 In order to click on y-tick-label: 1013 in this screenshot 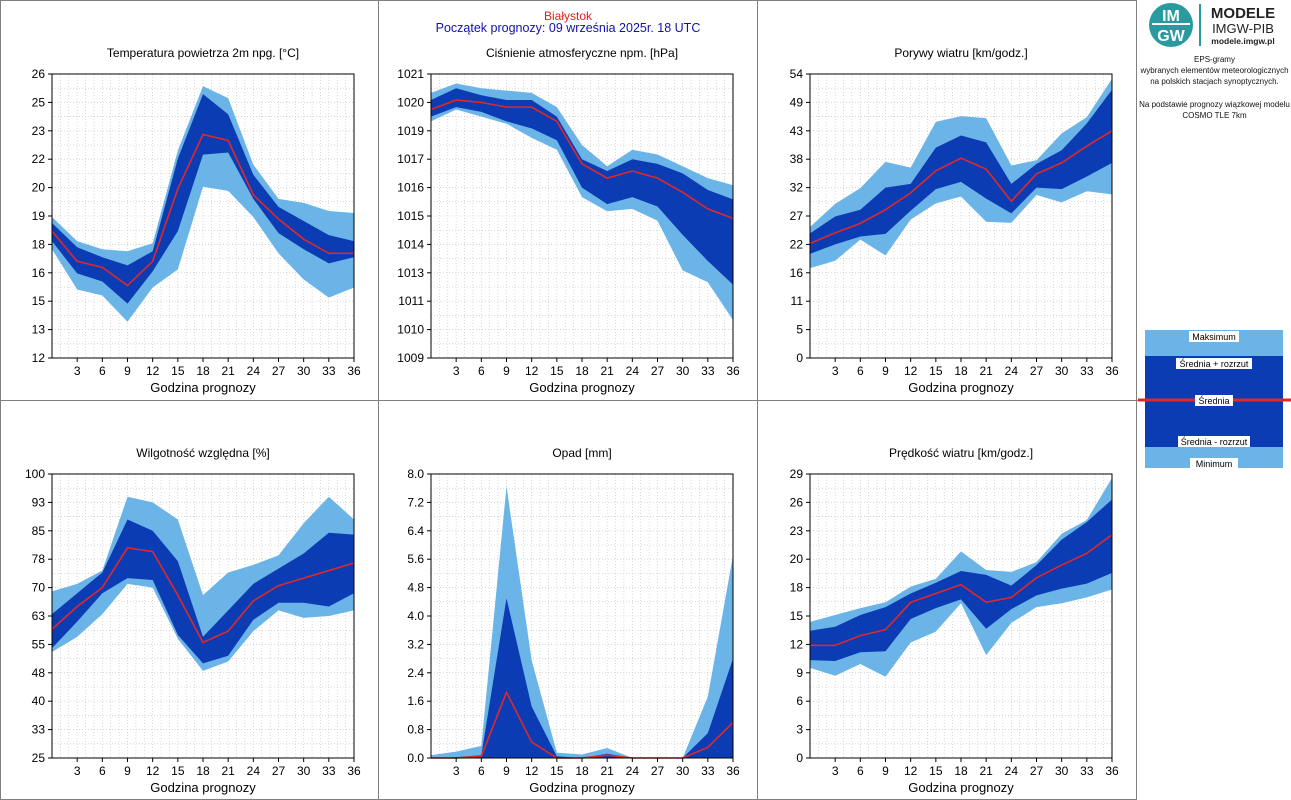, I will do `click(410, 273)`.